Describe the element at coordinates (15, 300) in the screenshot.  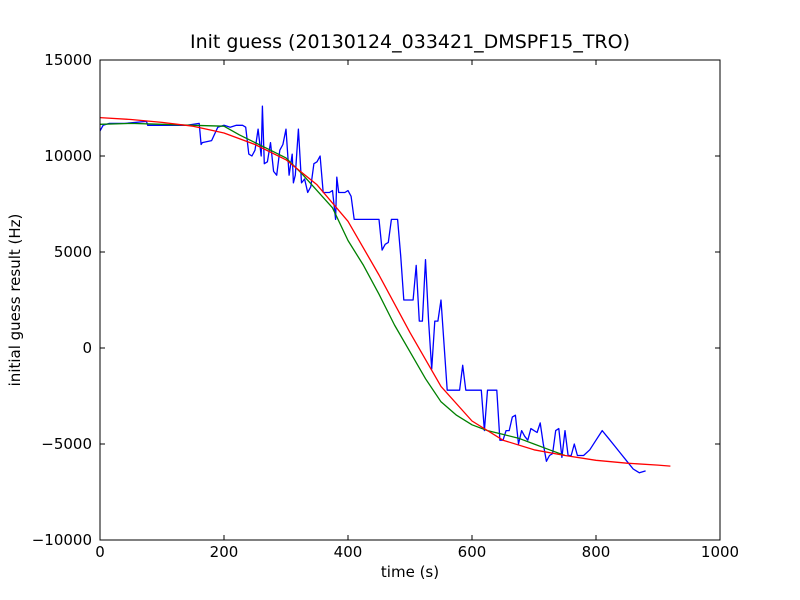
I see `y-axis-label: initial guess result (Hz)` at that location.